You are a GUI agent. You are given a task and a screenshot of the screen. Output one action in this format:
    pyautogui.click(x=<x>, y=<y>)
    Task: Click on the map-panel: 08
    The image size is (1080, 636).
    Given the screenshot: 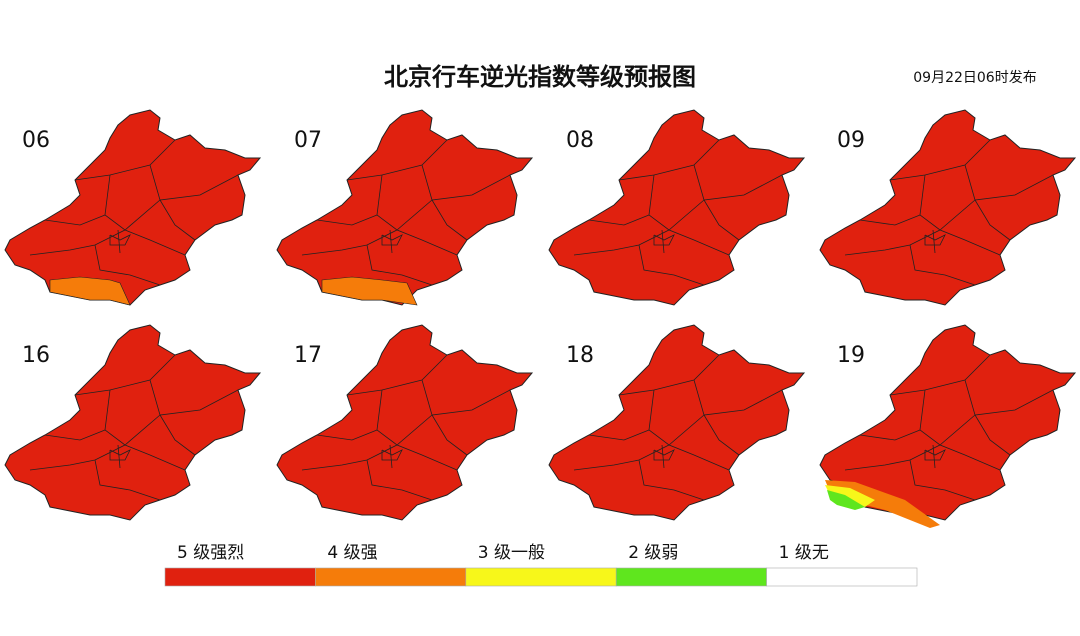 What is the action you would take?
    pyautogui.click(x=677, y=207)
    